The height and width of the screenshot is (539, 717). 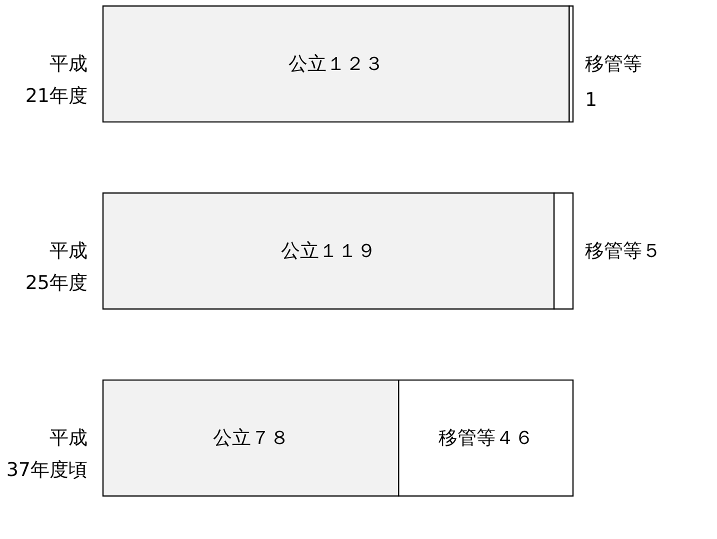 What do you see at coordinates (56, 267) in the screenshot?
I see `y-tick-label: 平成 25年度` at bounding box center [56, 267].